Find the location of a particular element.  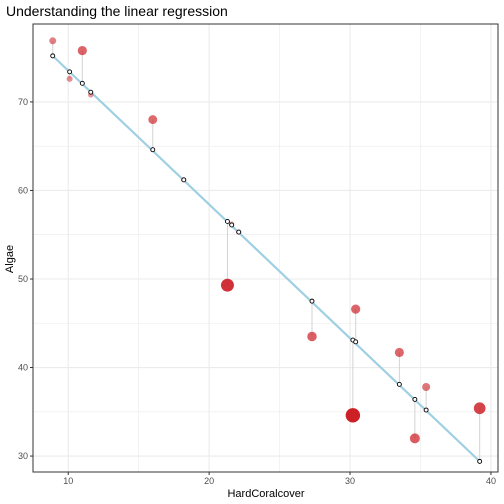

y-axis-ticks: 30 40 50 60 70 is located at coordinates (25, 279).